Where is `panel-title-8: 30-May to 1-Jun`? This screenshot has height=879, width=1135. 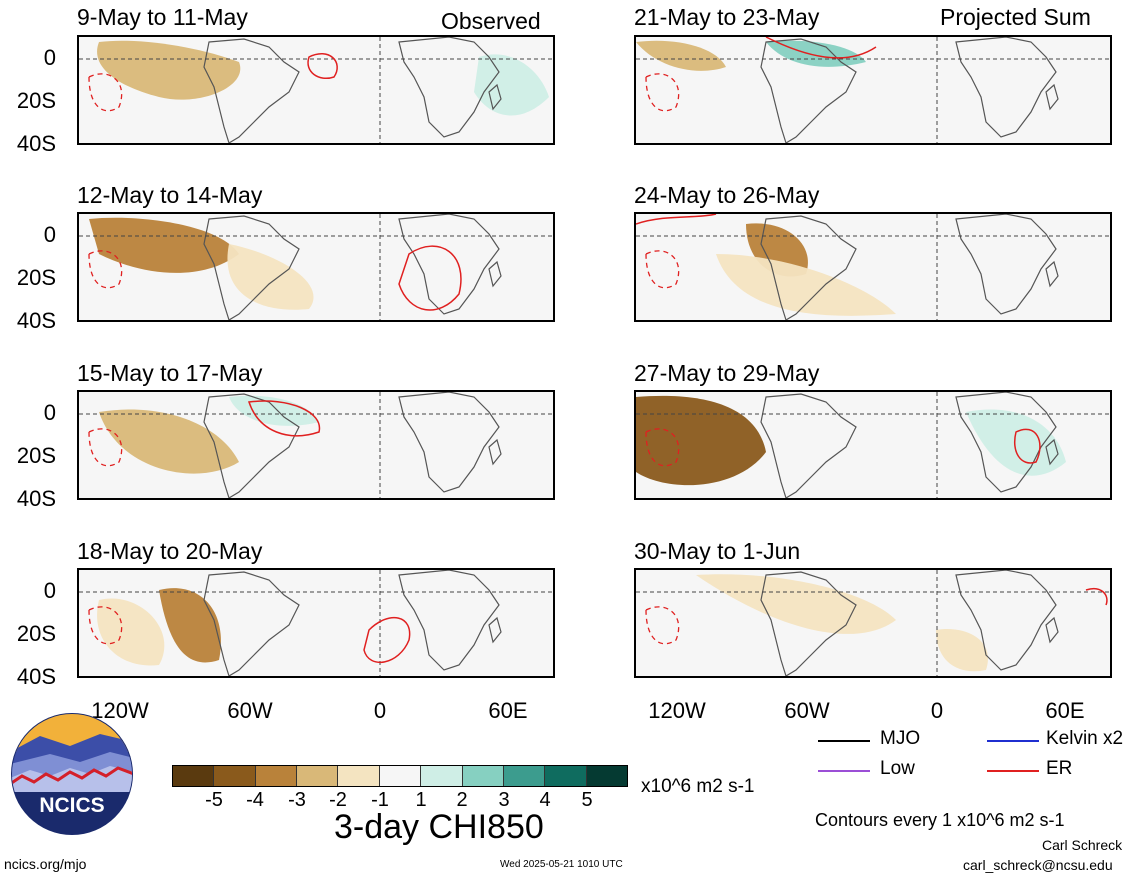 panel-title-8: 30-May to 1-Jun is located at coordinates (717, 551).